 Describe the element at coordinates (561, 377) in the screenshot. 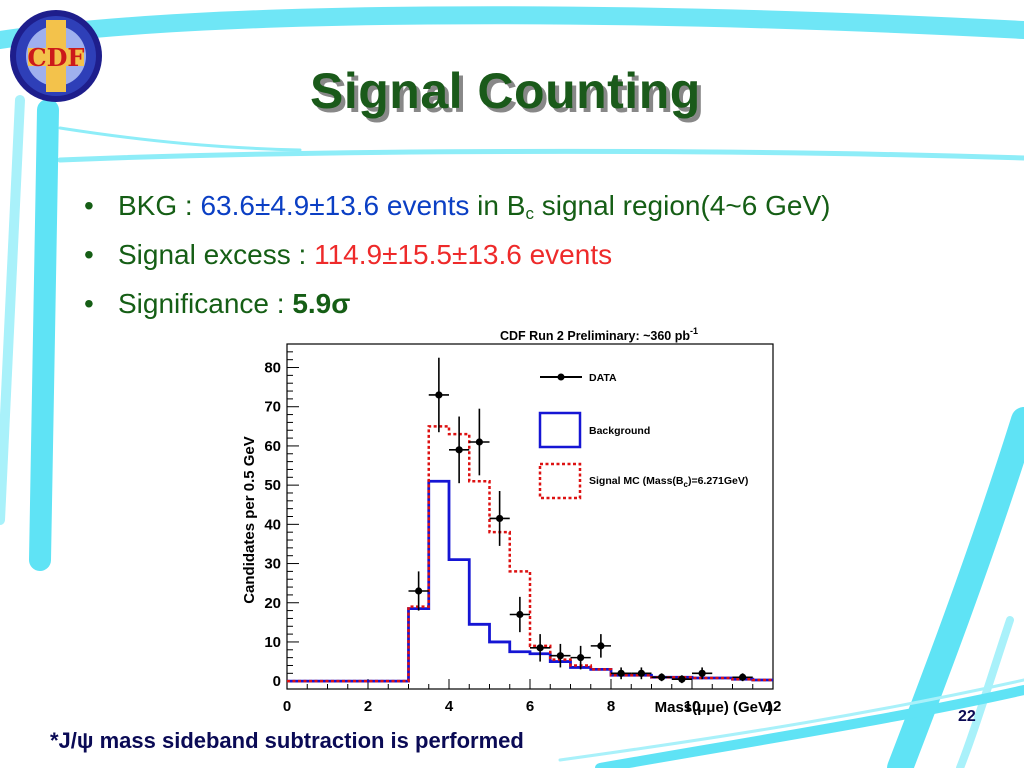

I see `legend-data-marker` at that location.